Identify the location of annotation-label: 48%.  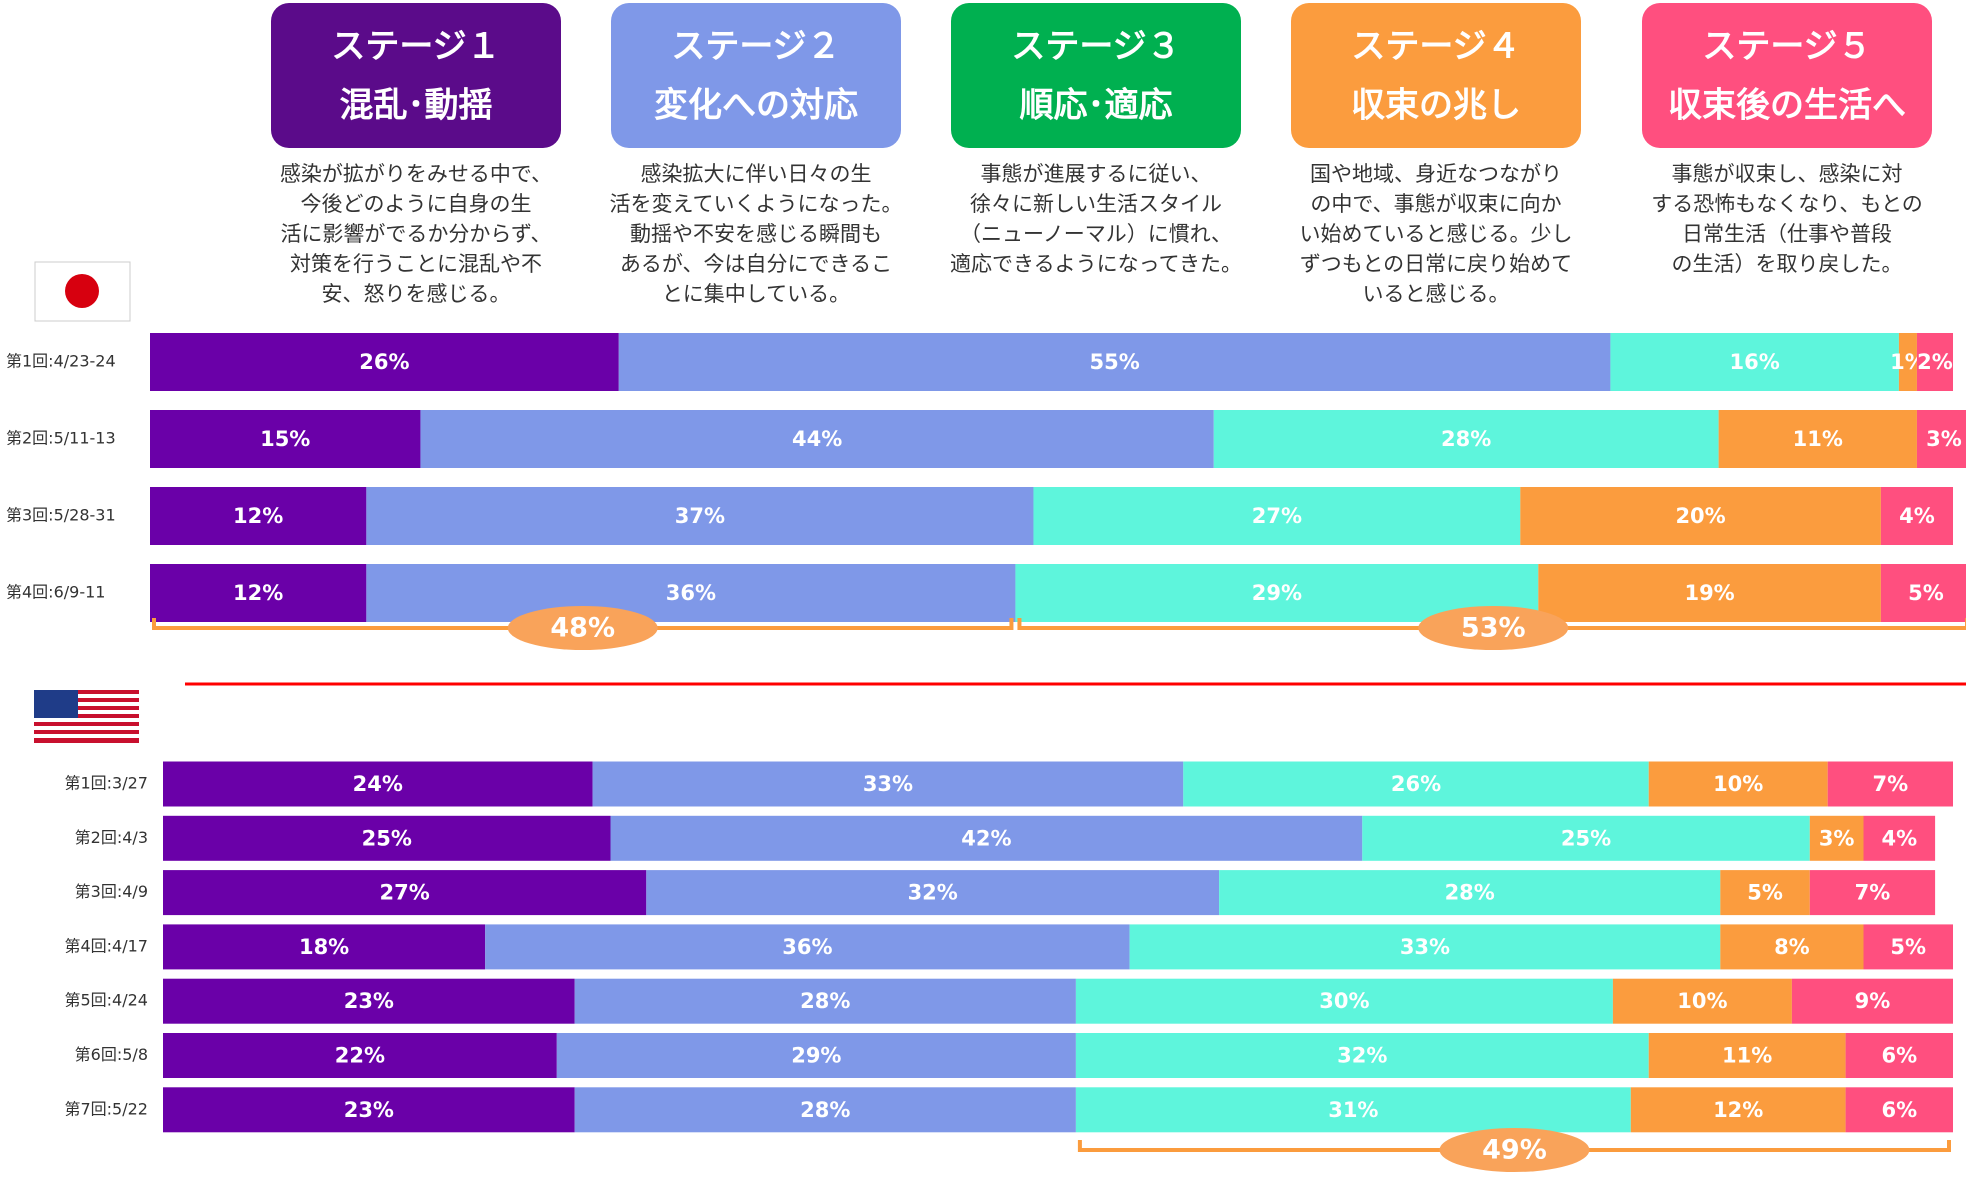
(582, 628).